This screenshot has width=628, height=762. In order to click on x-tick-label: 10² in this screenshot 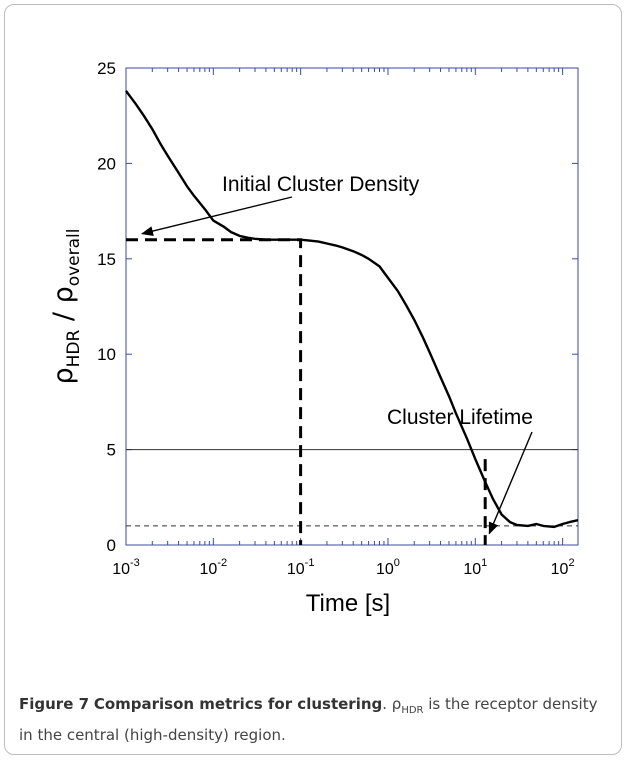, I will do `click(563, 567)`.